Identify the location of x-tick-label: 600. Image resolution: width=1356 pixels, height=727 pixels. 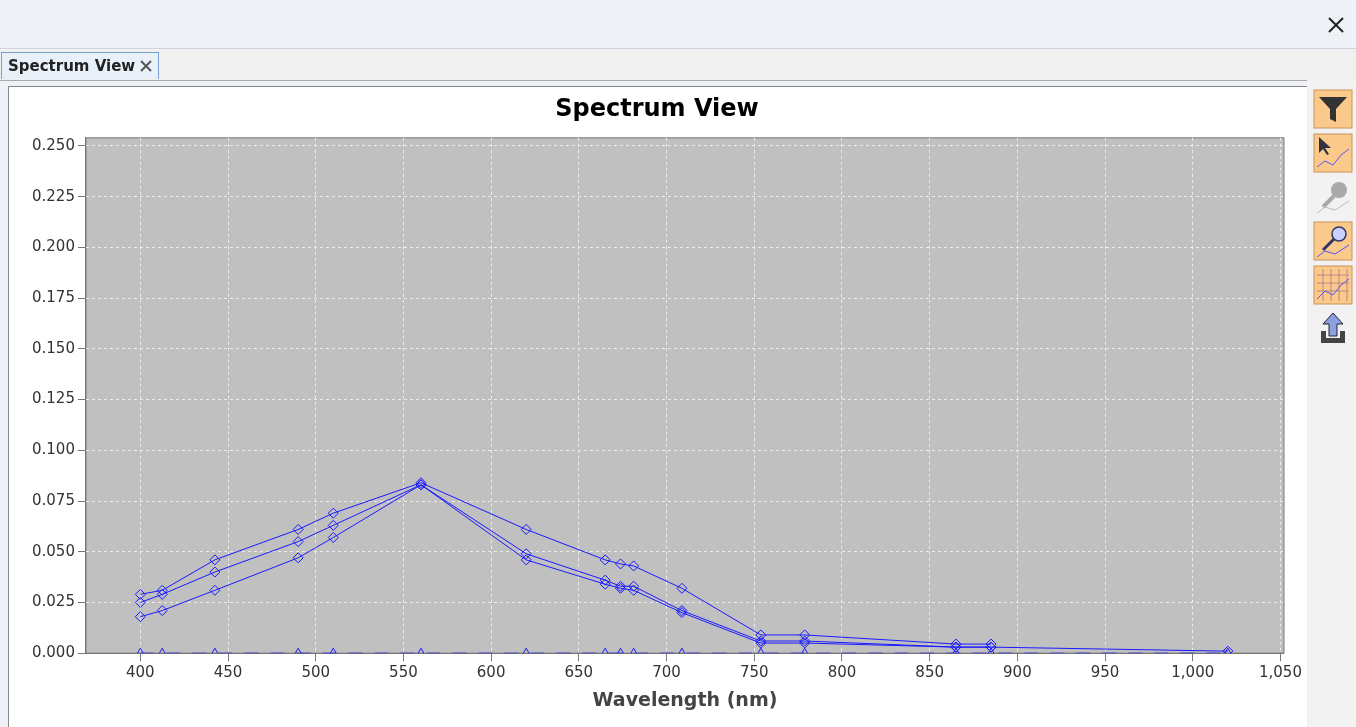
(491, 672).